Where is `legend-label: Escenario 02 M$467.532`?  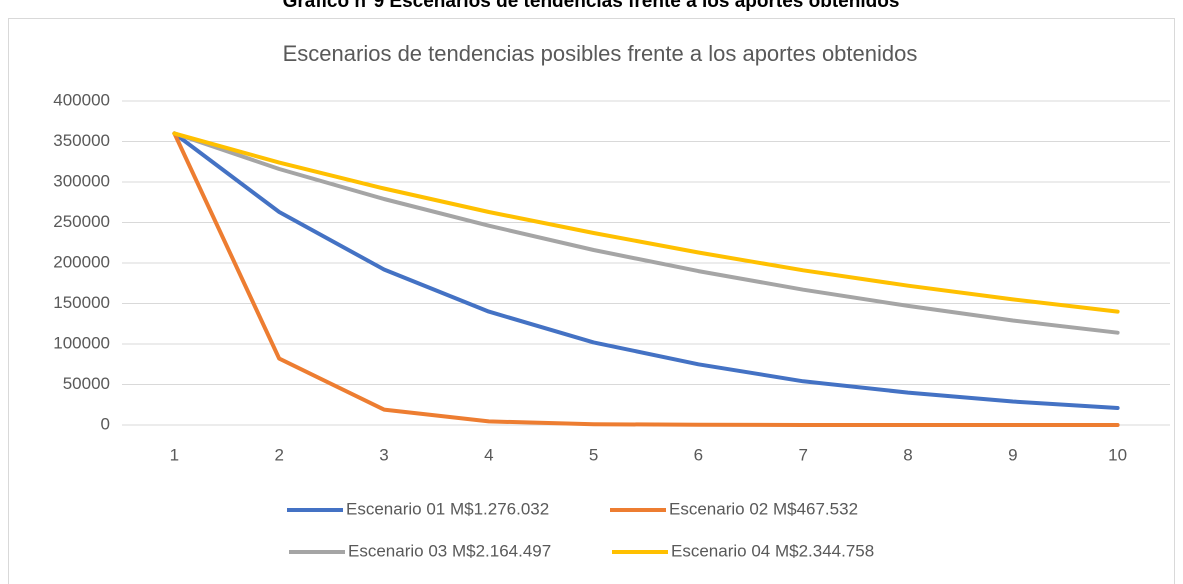 legend-label: Escenario 02 M$467.532 is located at coordinates (763, 508).